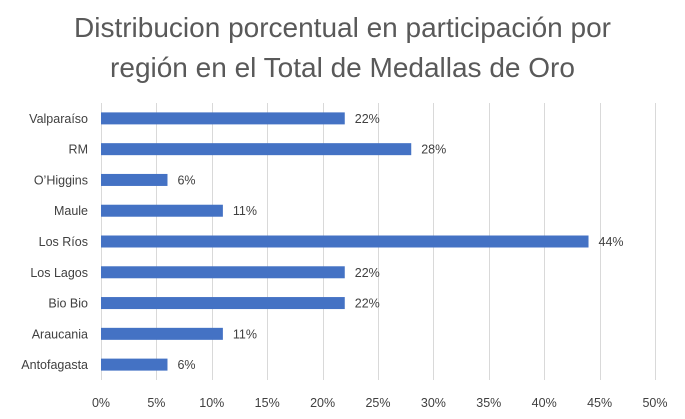  What do you see at coordinates (611, 242) in the screenshot?
I see `data-label: 44%` at bounding box center [611, 242].